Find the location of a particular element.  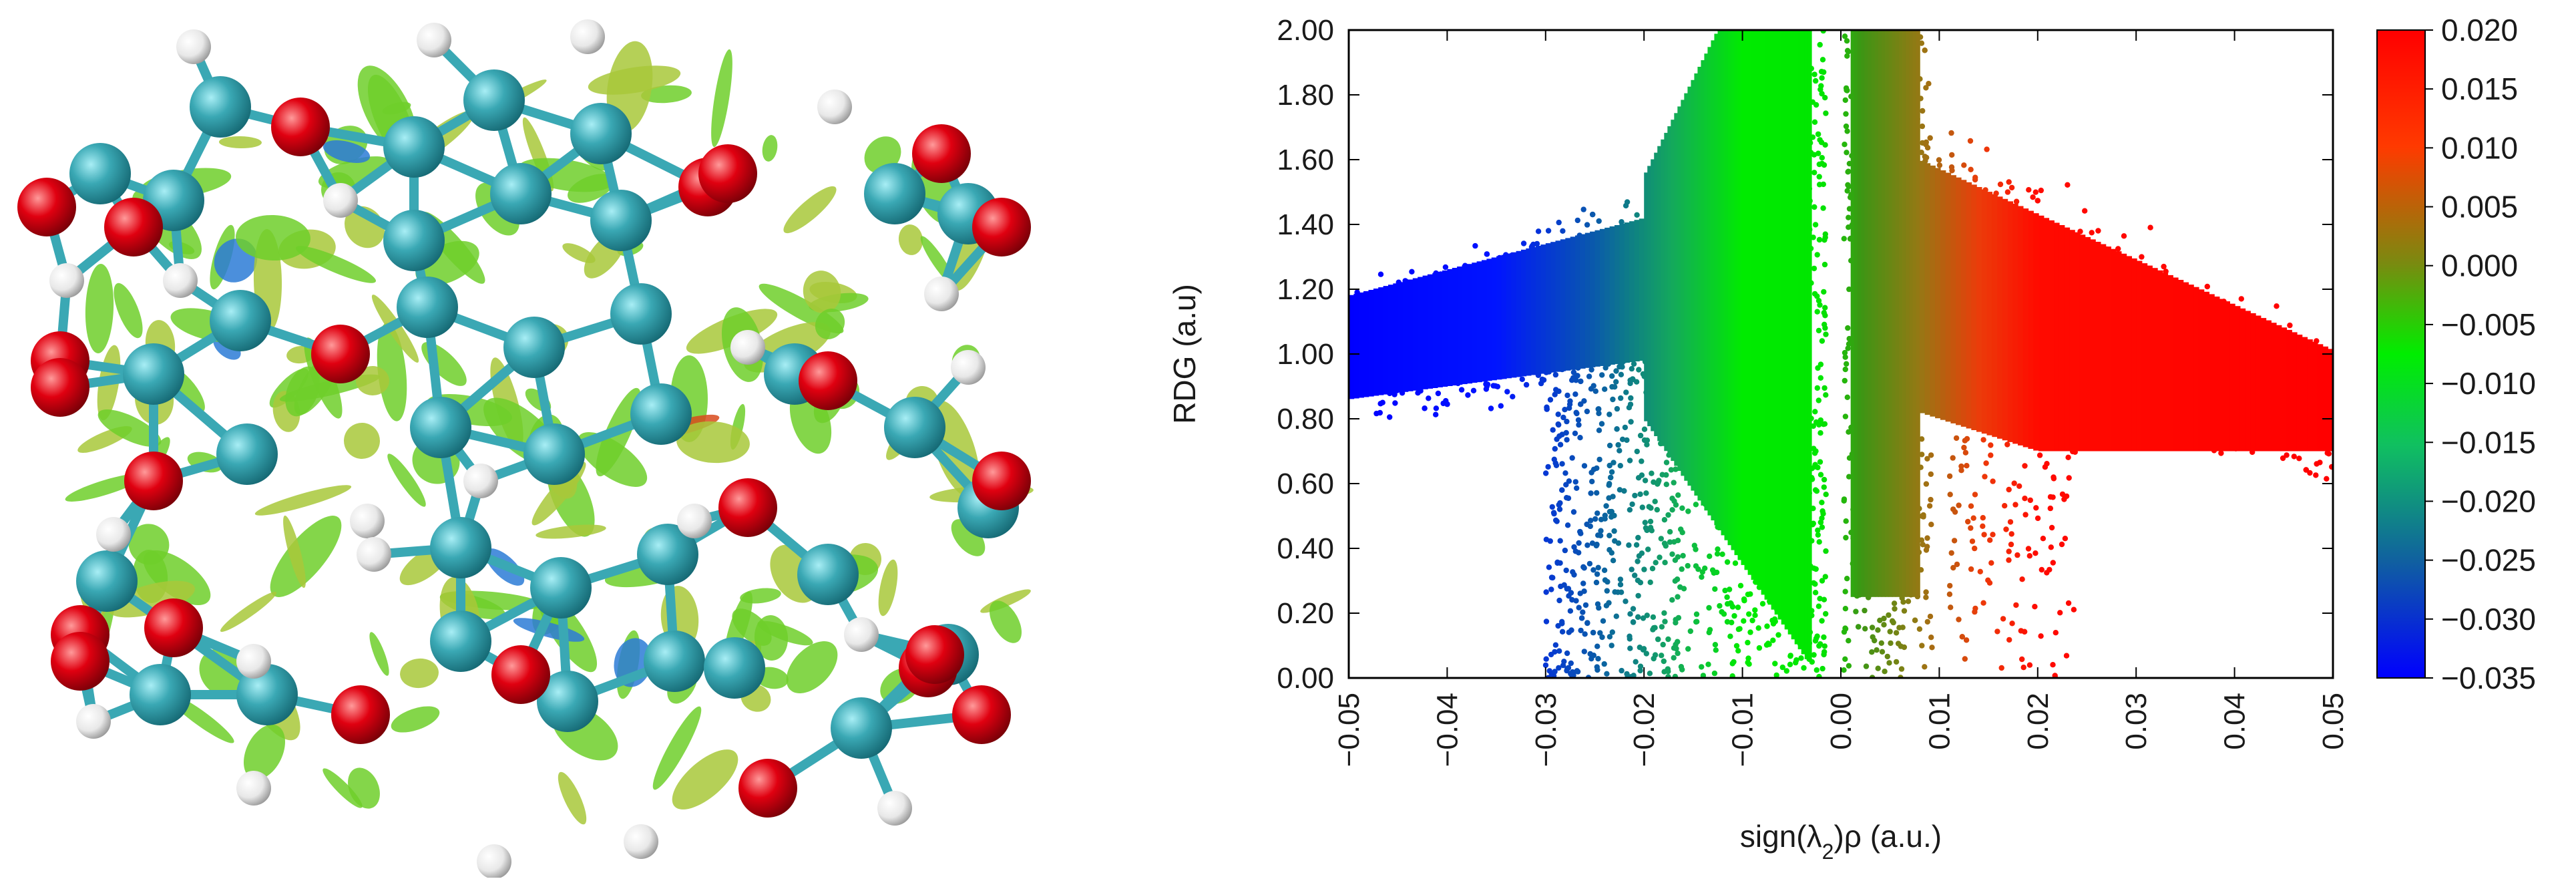

x-tick-label: −0.04 is located at coordinates (1447, 730).